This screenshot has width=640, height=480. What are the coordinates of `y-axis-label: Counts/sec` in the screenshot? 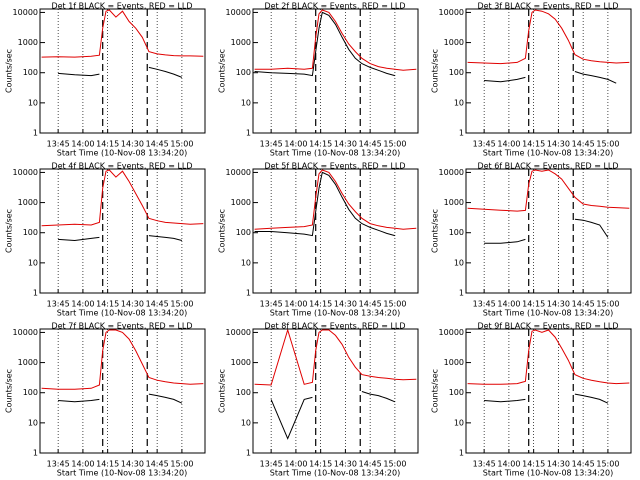 It's located at (222, 231).